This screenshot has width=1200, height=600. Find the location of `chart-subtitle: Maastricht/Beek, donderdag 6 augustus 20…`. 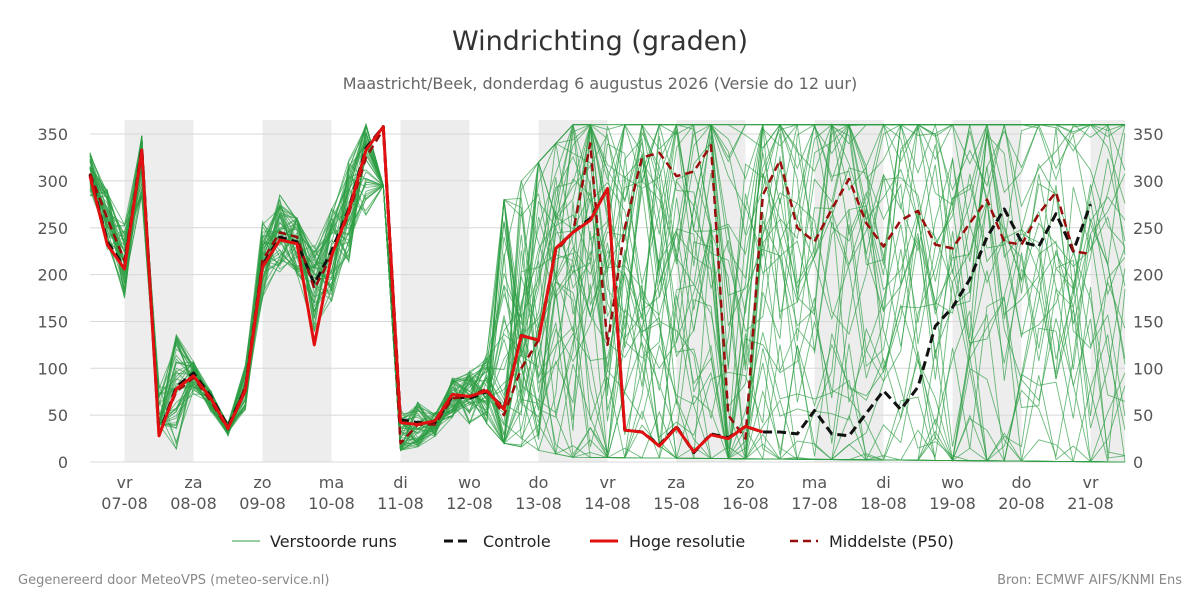

chart-subtitle: Maastricht/Beek, donderdag 6 augustus 20… is located at coordinates (600, 83).